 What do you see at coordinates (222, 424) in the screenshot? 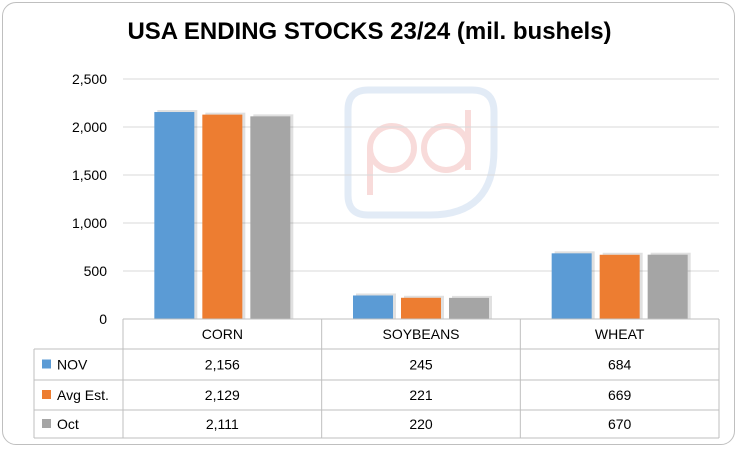
I see `data-label-oct-corn: 2,111` at bounding box center [222, 424].